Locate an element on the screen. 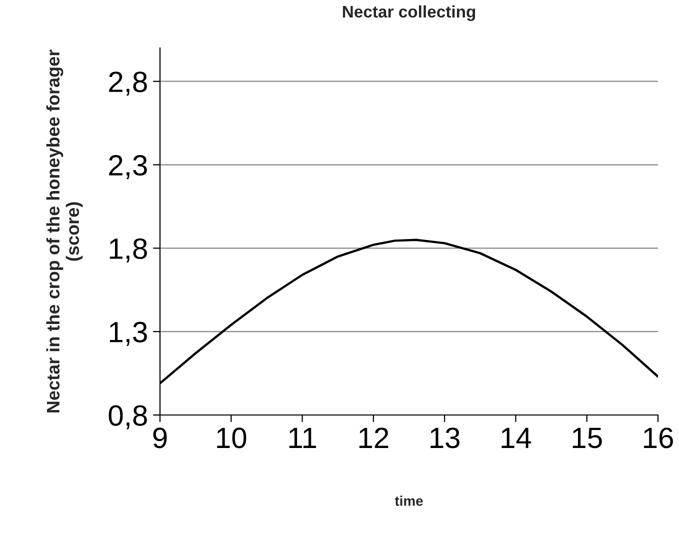 Image resolution: width=679 pixels, height=534 pixels. x-axis-title: time is located at coordinates (408, 501).